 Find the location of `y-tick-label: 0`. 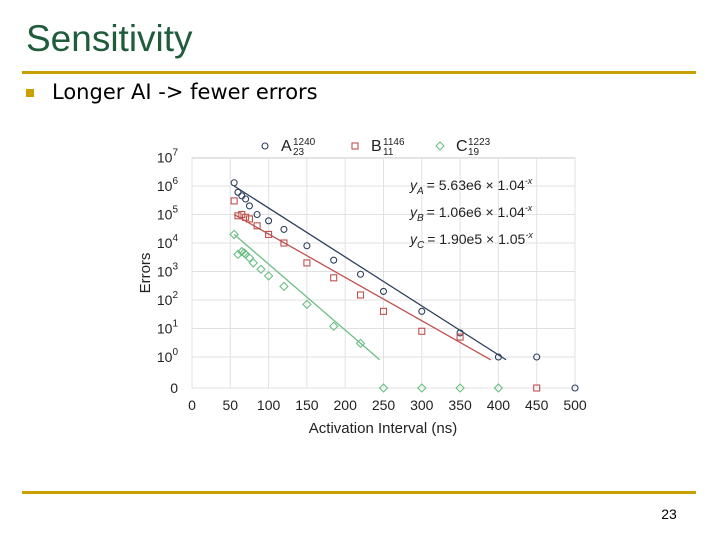

y-tick-label: 0 is located at coordinates (174, 388).